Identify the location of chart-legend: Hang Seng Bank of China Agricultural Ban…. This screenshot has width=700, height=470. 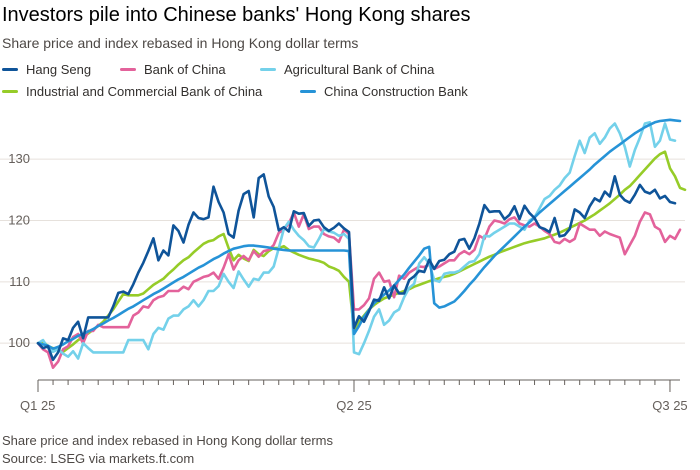
(347, 84).